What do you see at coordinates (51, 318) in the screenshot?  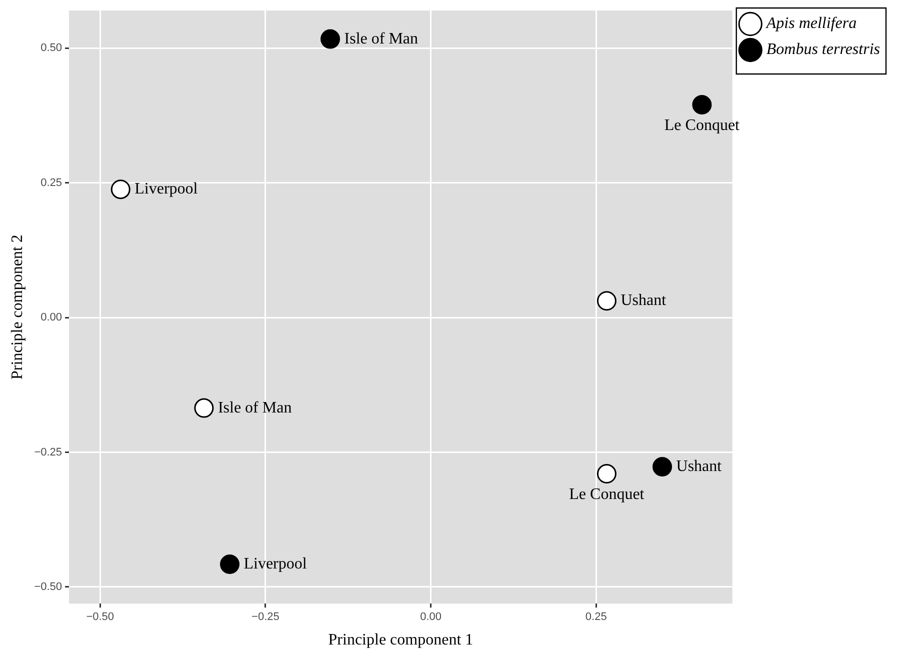 I see `y-tick-label: 0.00` at bounding box center [51, 318].